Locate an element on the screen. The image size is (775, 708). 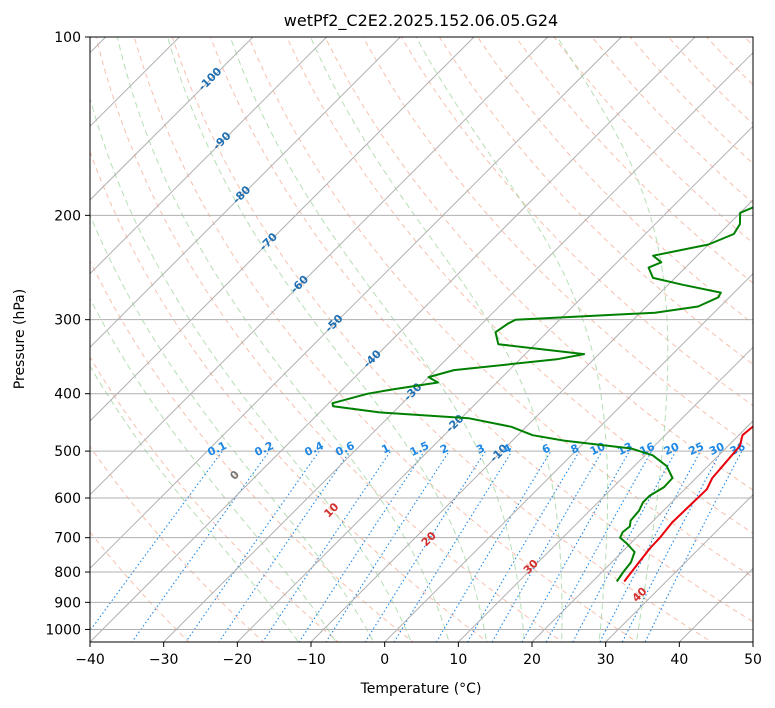
isotherm-label: -50 is located at coordinates (333, 323).